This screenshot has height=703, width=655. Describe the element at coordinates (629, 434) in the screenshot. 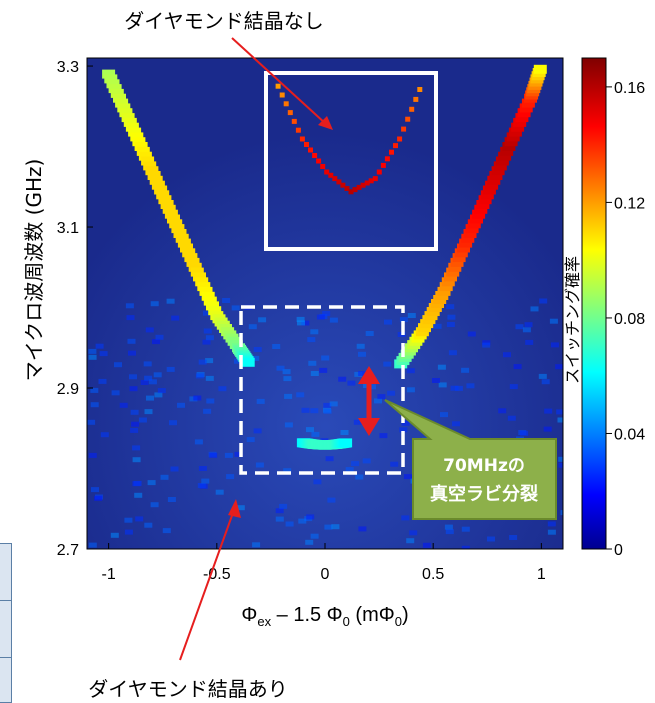

I see `colorbar-tick-label: 0.04` at that location.